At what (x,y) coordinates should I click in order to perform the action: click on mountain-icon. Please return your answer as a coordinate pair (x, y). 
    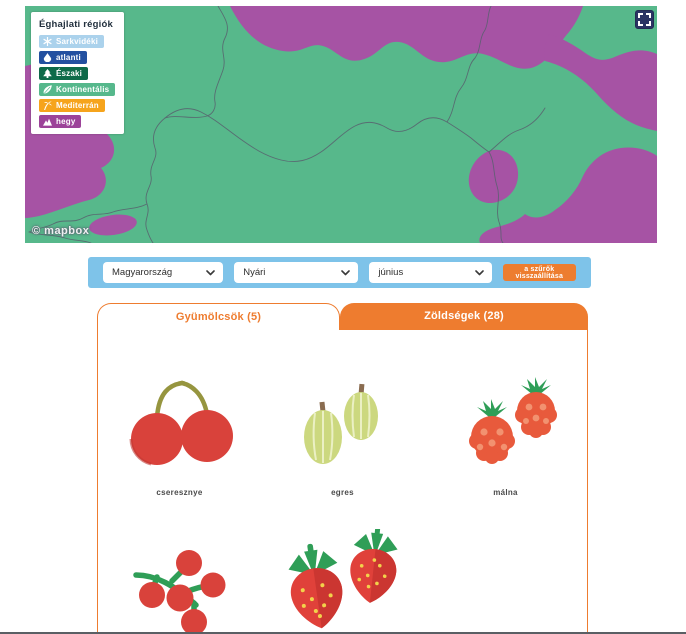
    Looking at the image, I should click on (47, 122).